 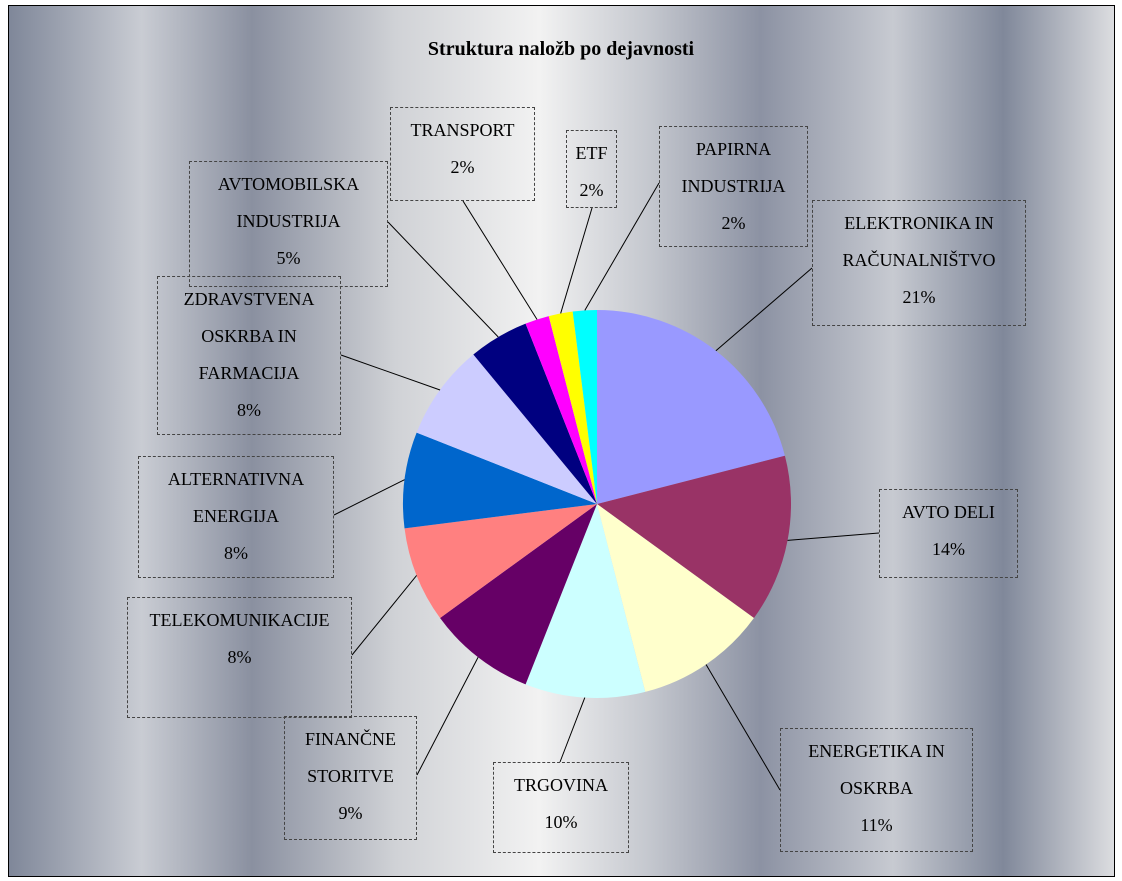 I want to click on data-label: ZDRAVSTVENA OSKRBA IN FARMACIJA 8%, so click(x=249, y=355).